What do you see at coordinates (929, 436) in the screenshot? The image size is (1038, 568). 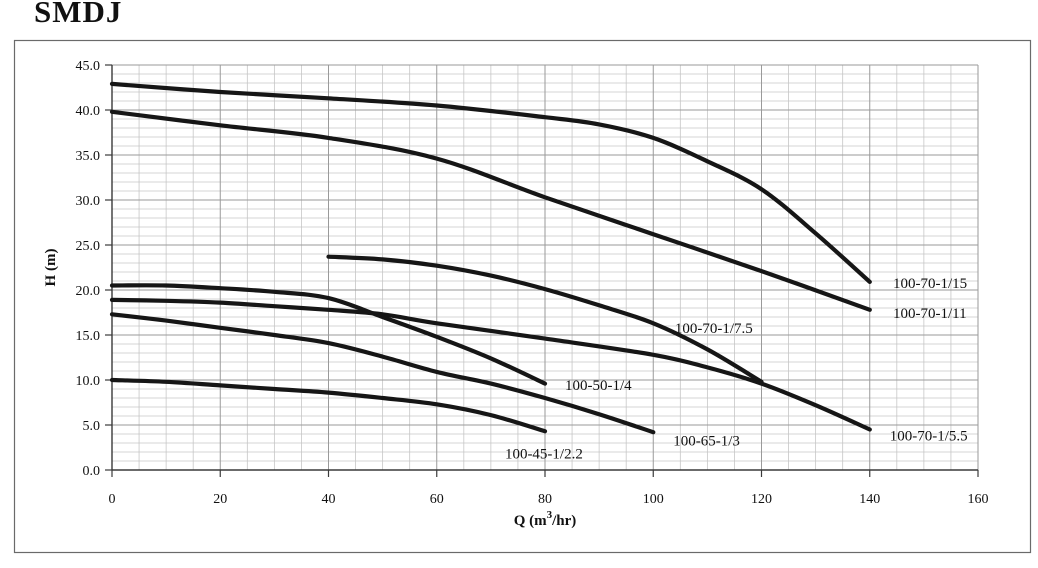 I see `curve-label-100-70-1-5-5: 100-70-1/5.5` at bounding box center [929, 436].